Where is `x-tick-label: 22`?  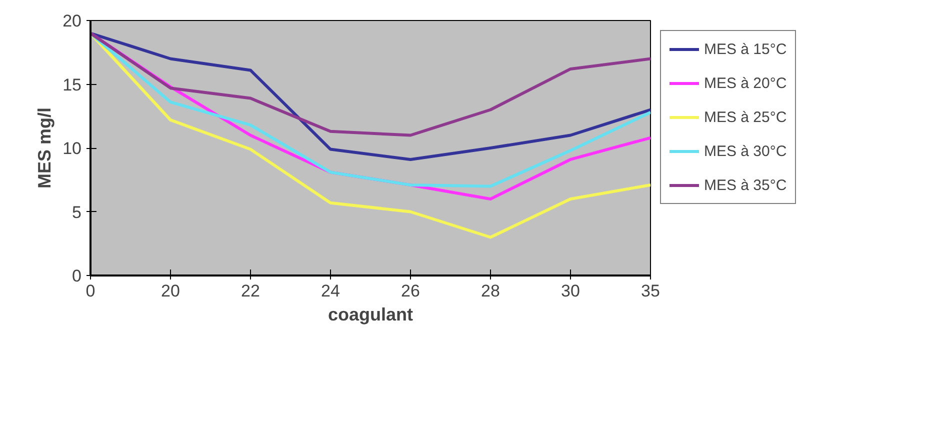 x-tick-label: 22 is located at coordinates (250, 291).